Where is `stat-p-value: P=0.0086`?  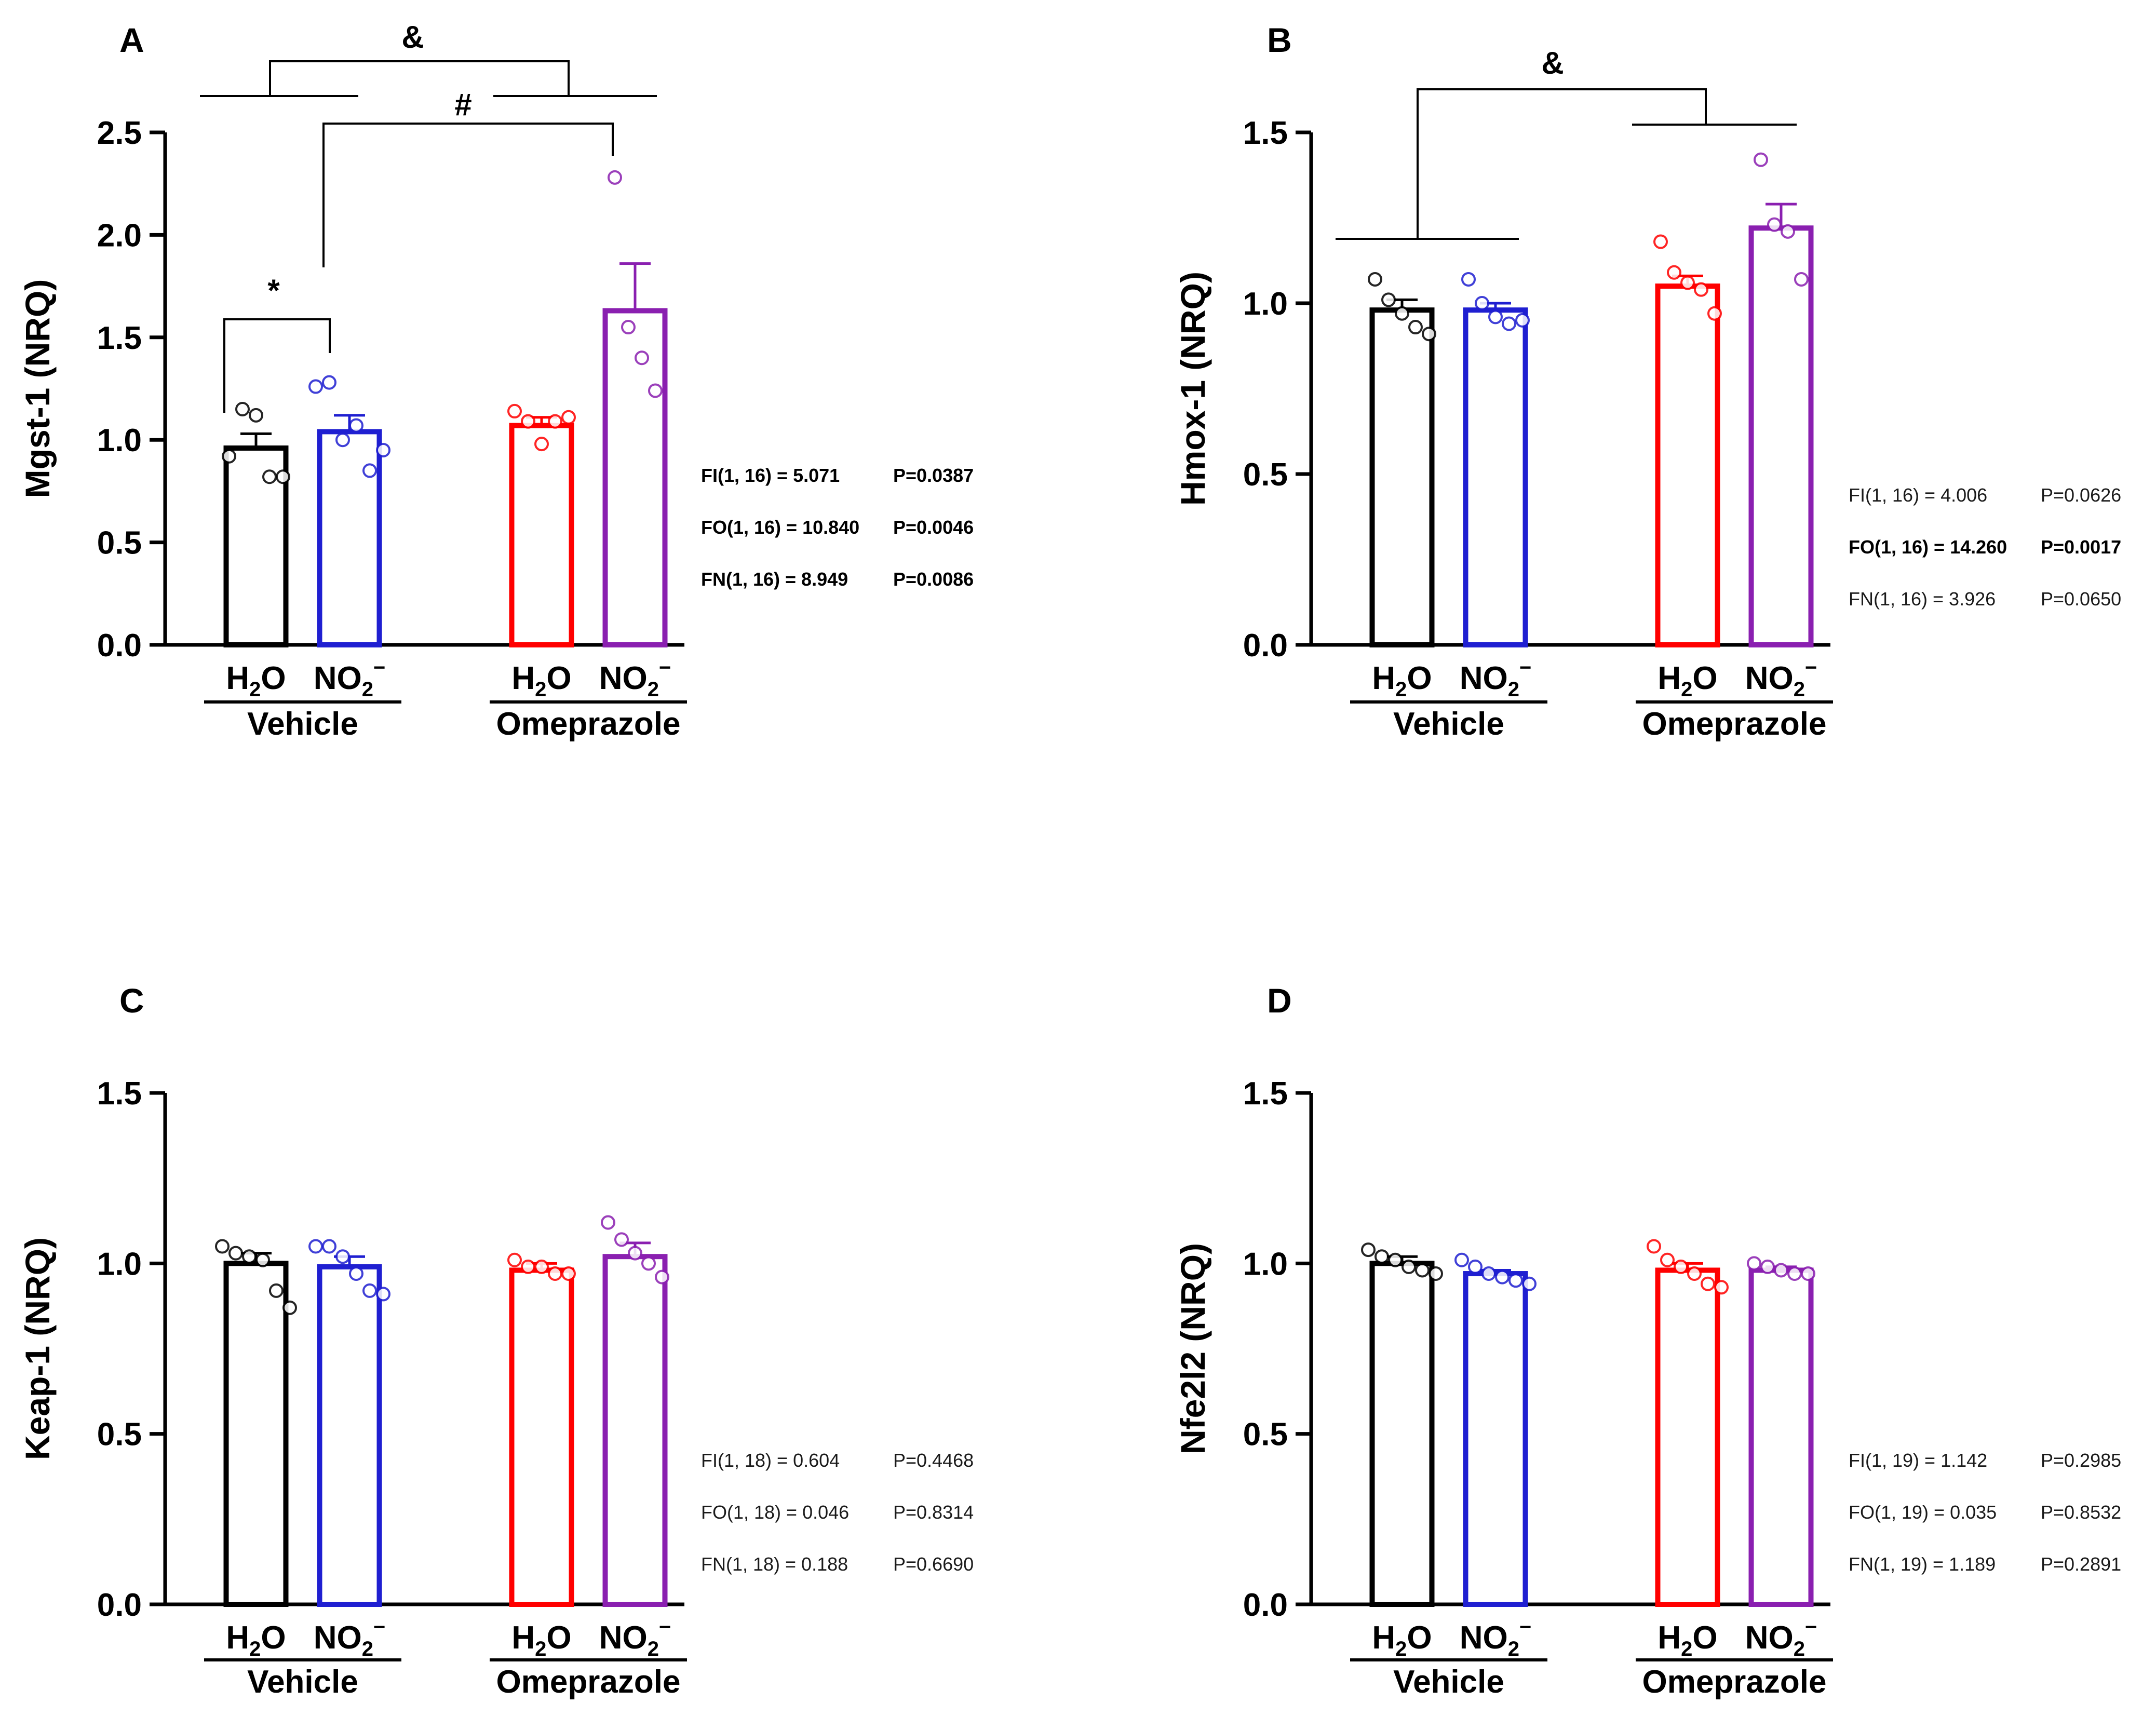 stat-p-value: P=0.0086 is located at coordinates (933, 579).